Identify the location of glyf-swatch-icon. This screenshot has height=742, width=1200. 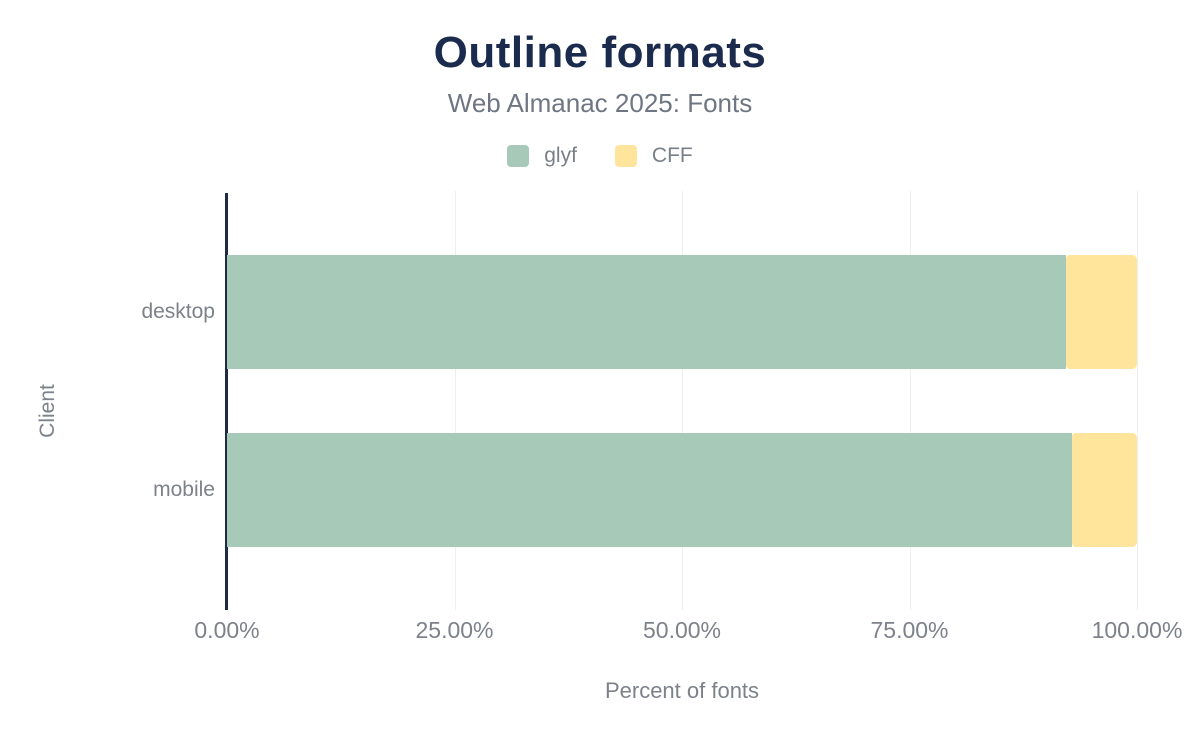
(518, 156).